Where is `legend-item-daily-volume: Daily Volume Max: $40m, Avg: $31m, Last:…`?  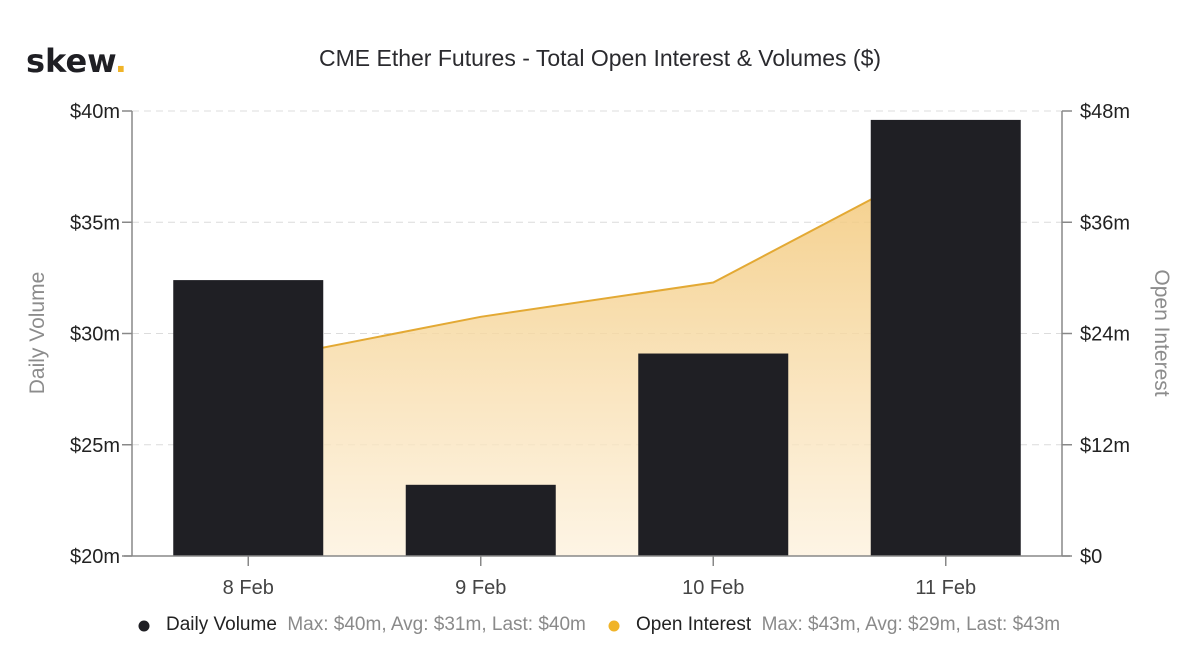 legend-item-daily-volume: Daily Volume Max: $40m, Avg: $31m, Last:… is located at coordinates (362, 624).